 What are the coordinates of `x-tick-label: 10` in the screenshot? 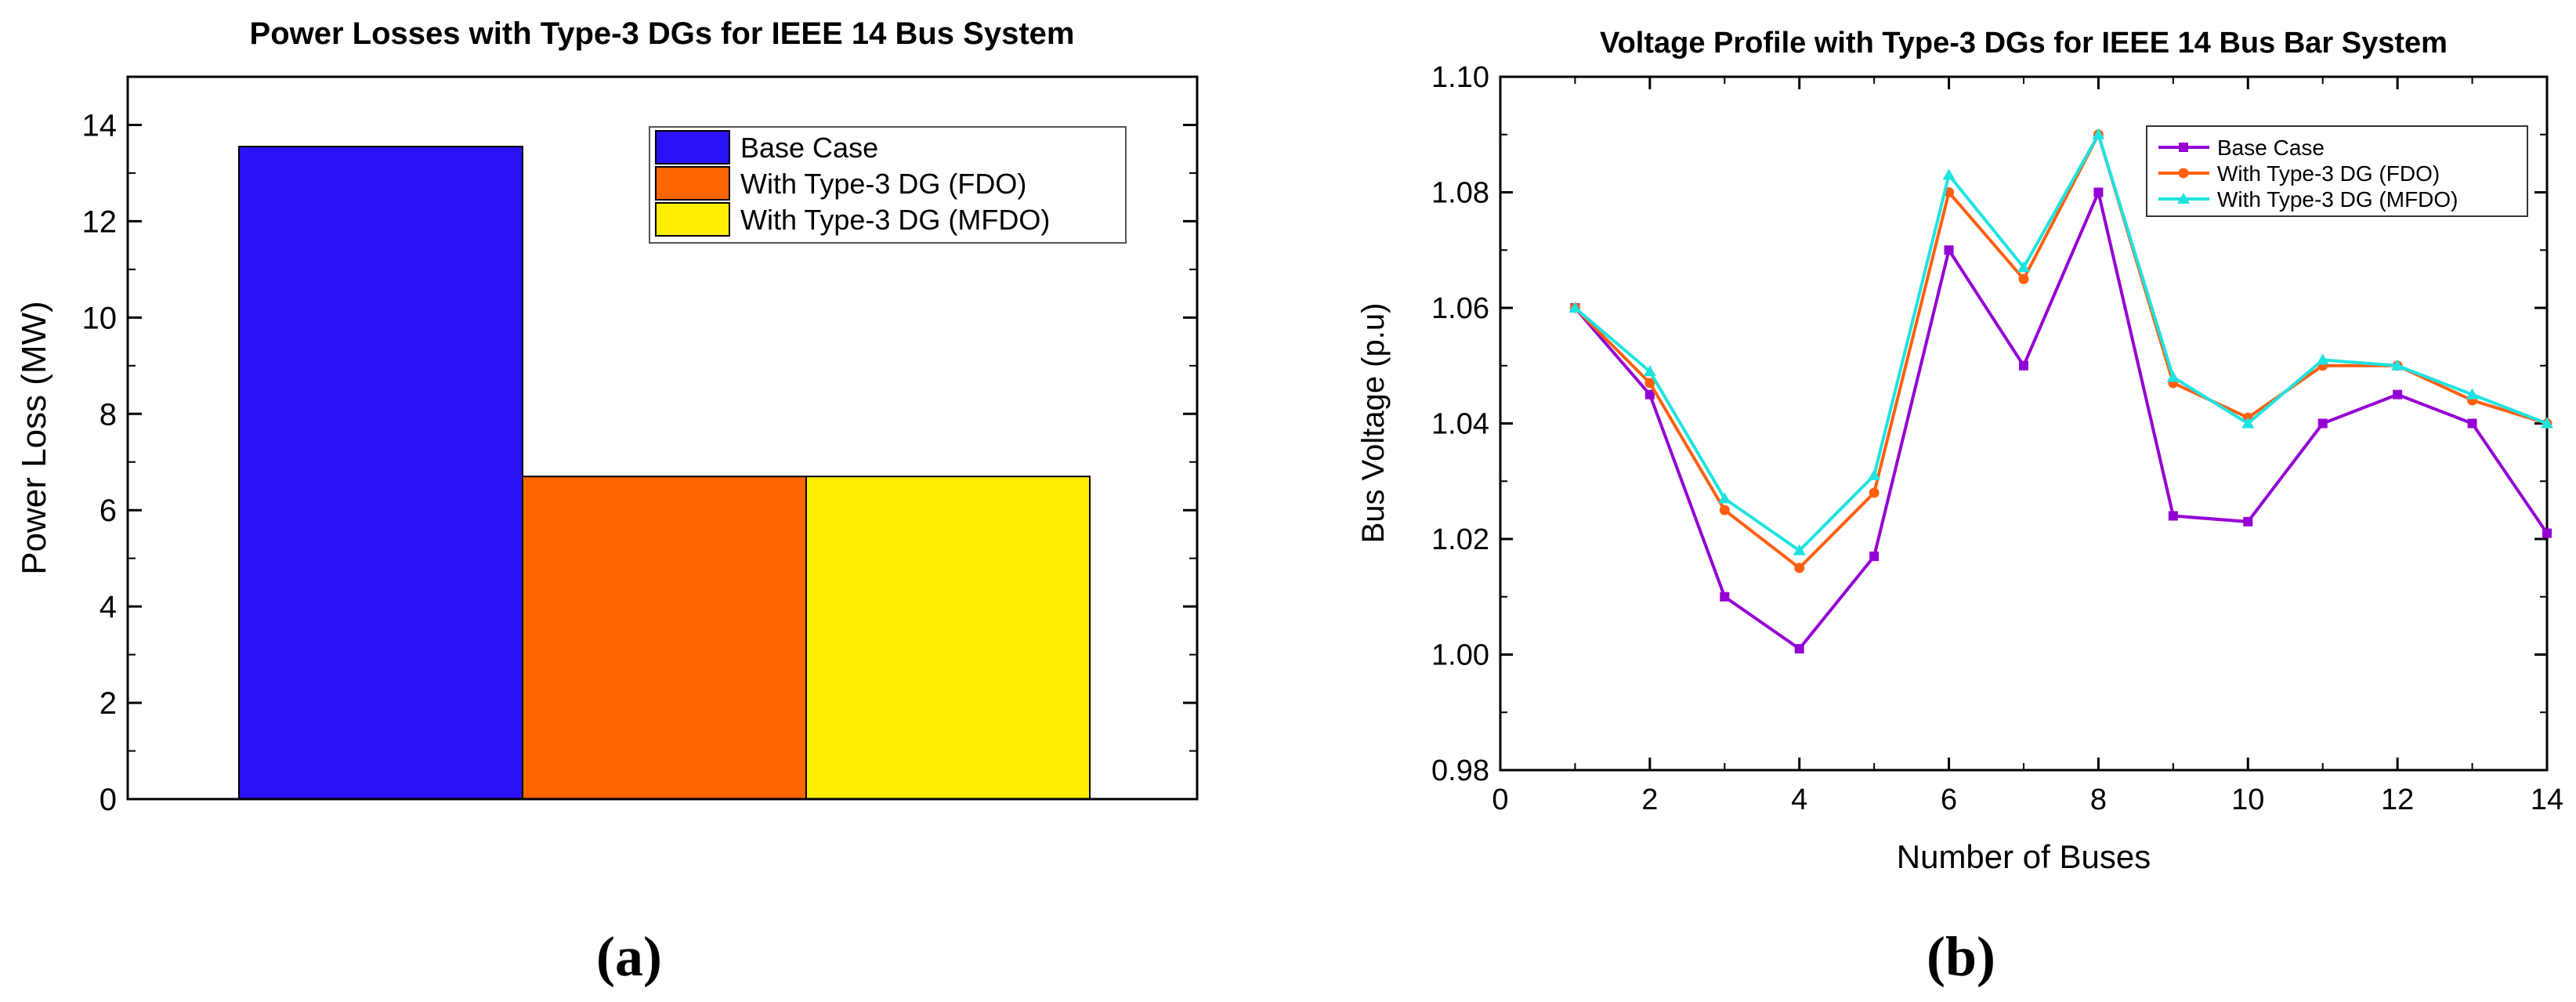 It's located at (2247, 800).